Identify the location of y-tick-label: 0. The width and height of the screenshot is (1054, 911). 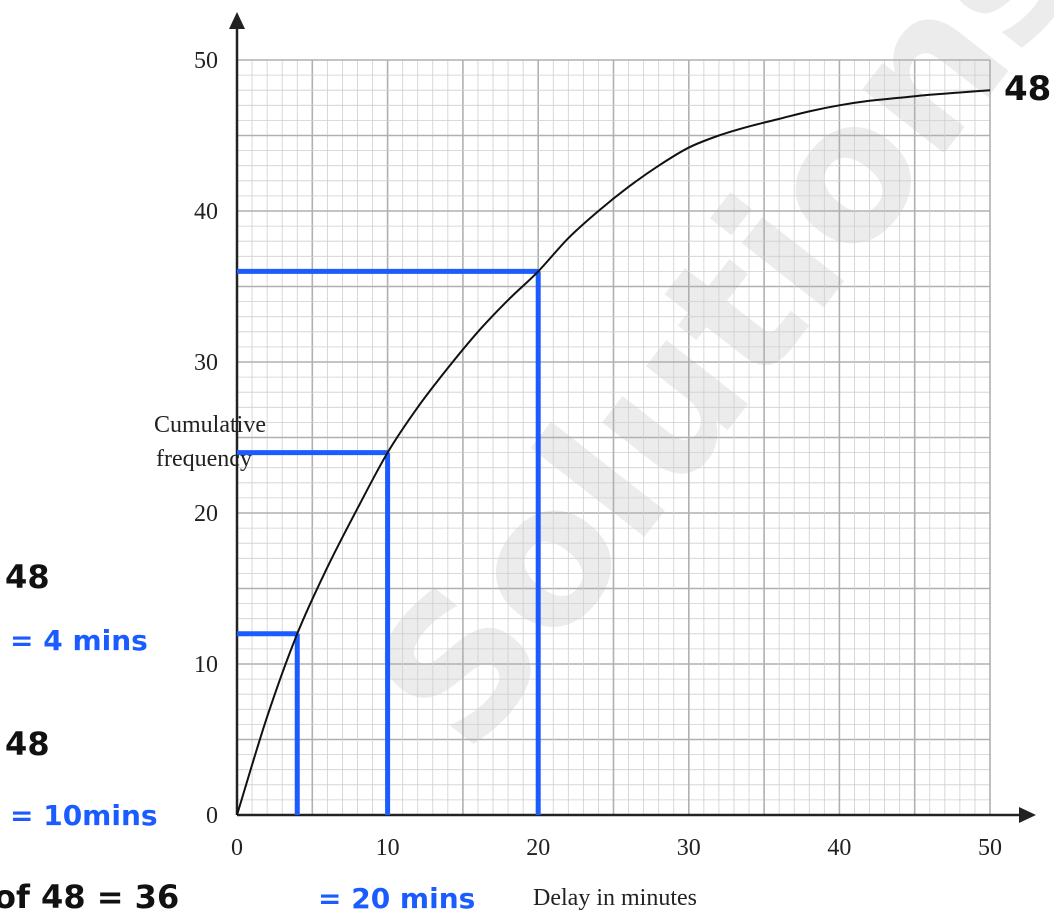
(212, 816).